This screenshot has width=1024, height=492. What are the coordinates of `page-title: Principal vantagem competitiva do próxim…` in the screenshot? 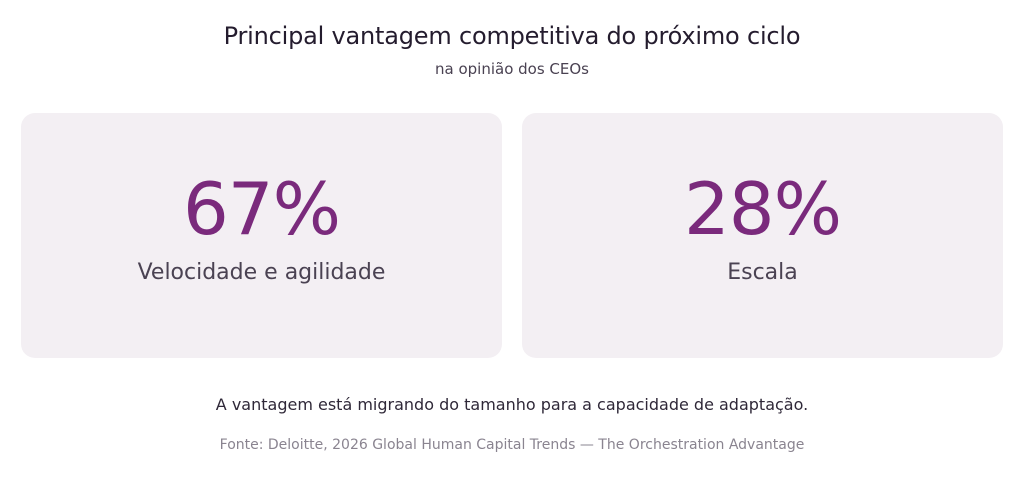 It's located at (512, 36).